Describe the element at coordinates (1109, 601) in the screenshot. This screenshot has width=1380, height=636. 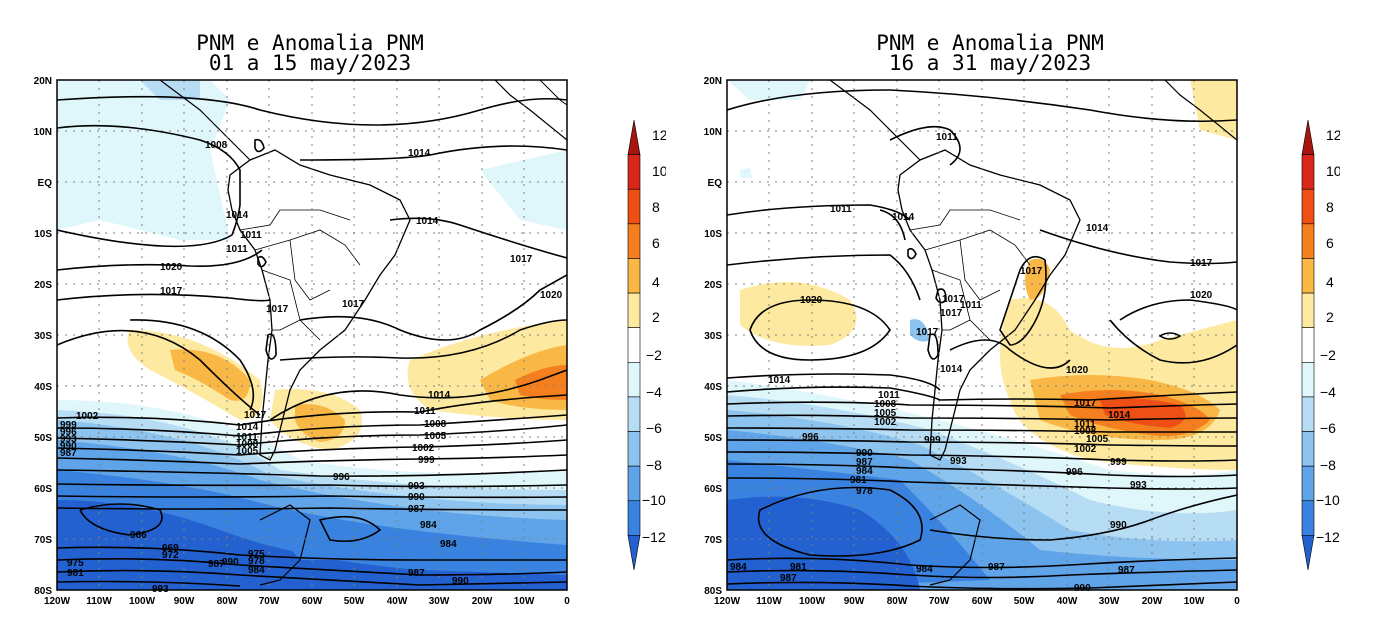
I see `lon-label: 30W` at that location.